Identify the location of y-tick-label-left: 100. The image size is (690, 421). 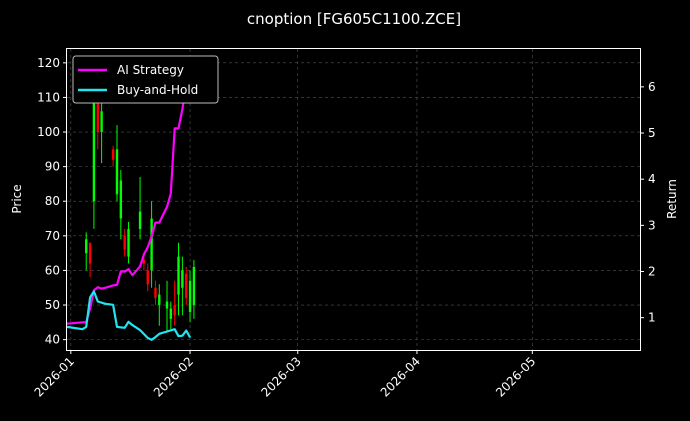
(48, 132).